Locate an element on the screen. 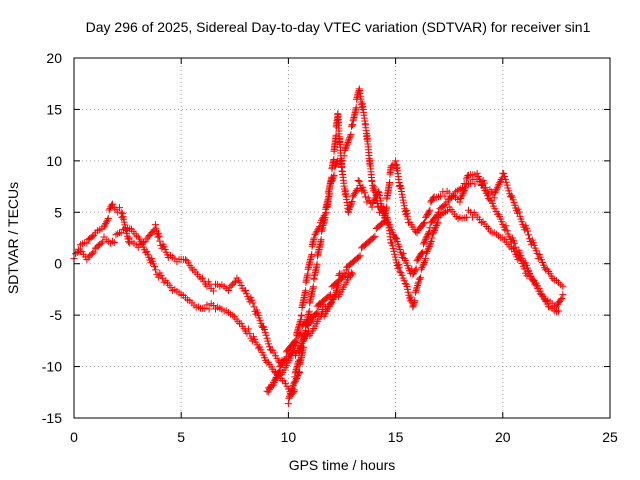 The height and width of the screenshot is (480, 640). x-tick-label: 10 is located at coordinates (289, 437).